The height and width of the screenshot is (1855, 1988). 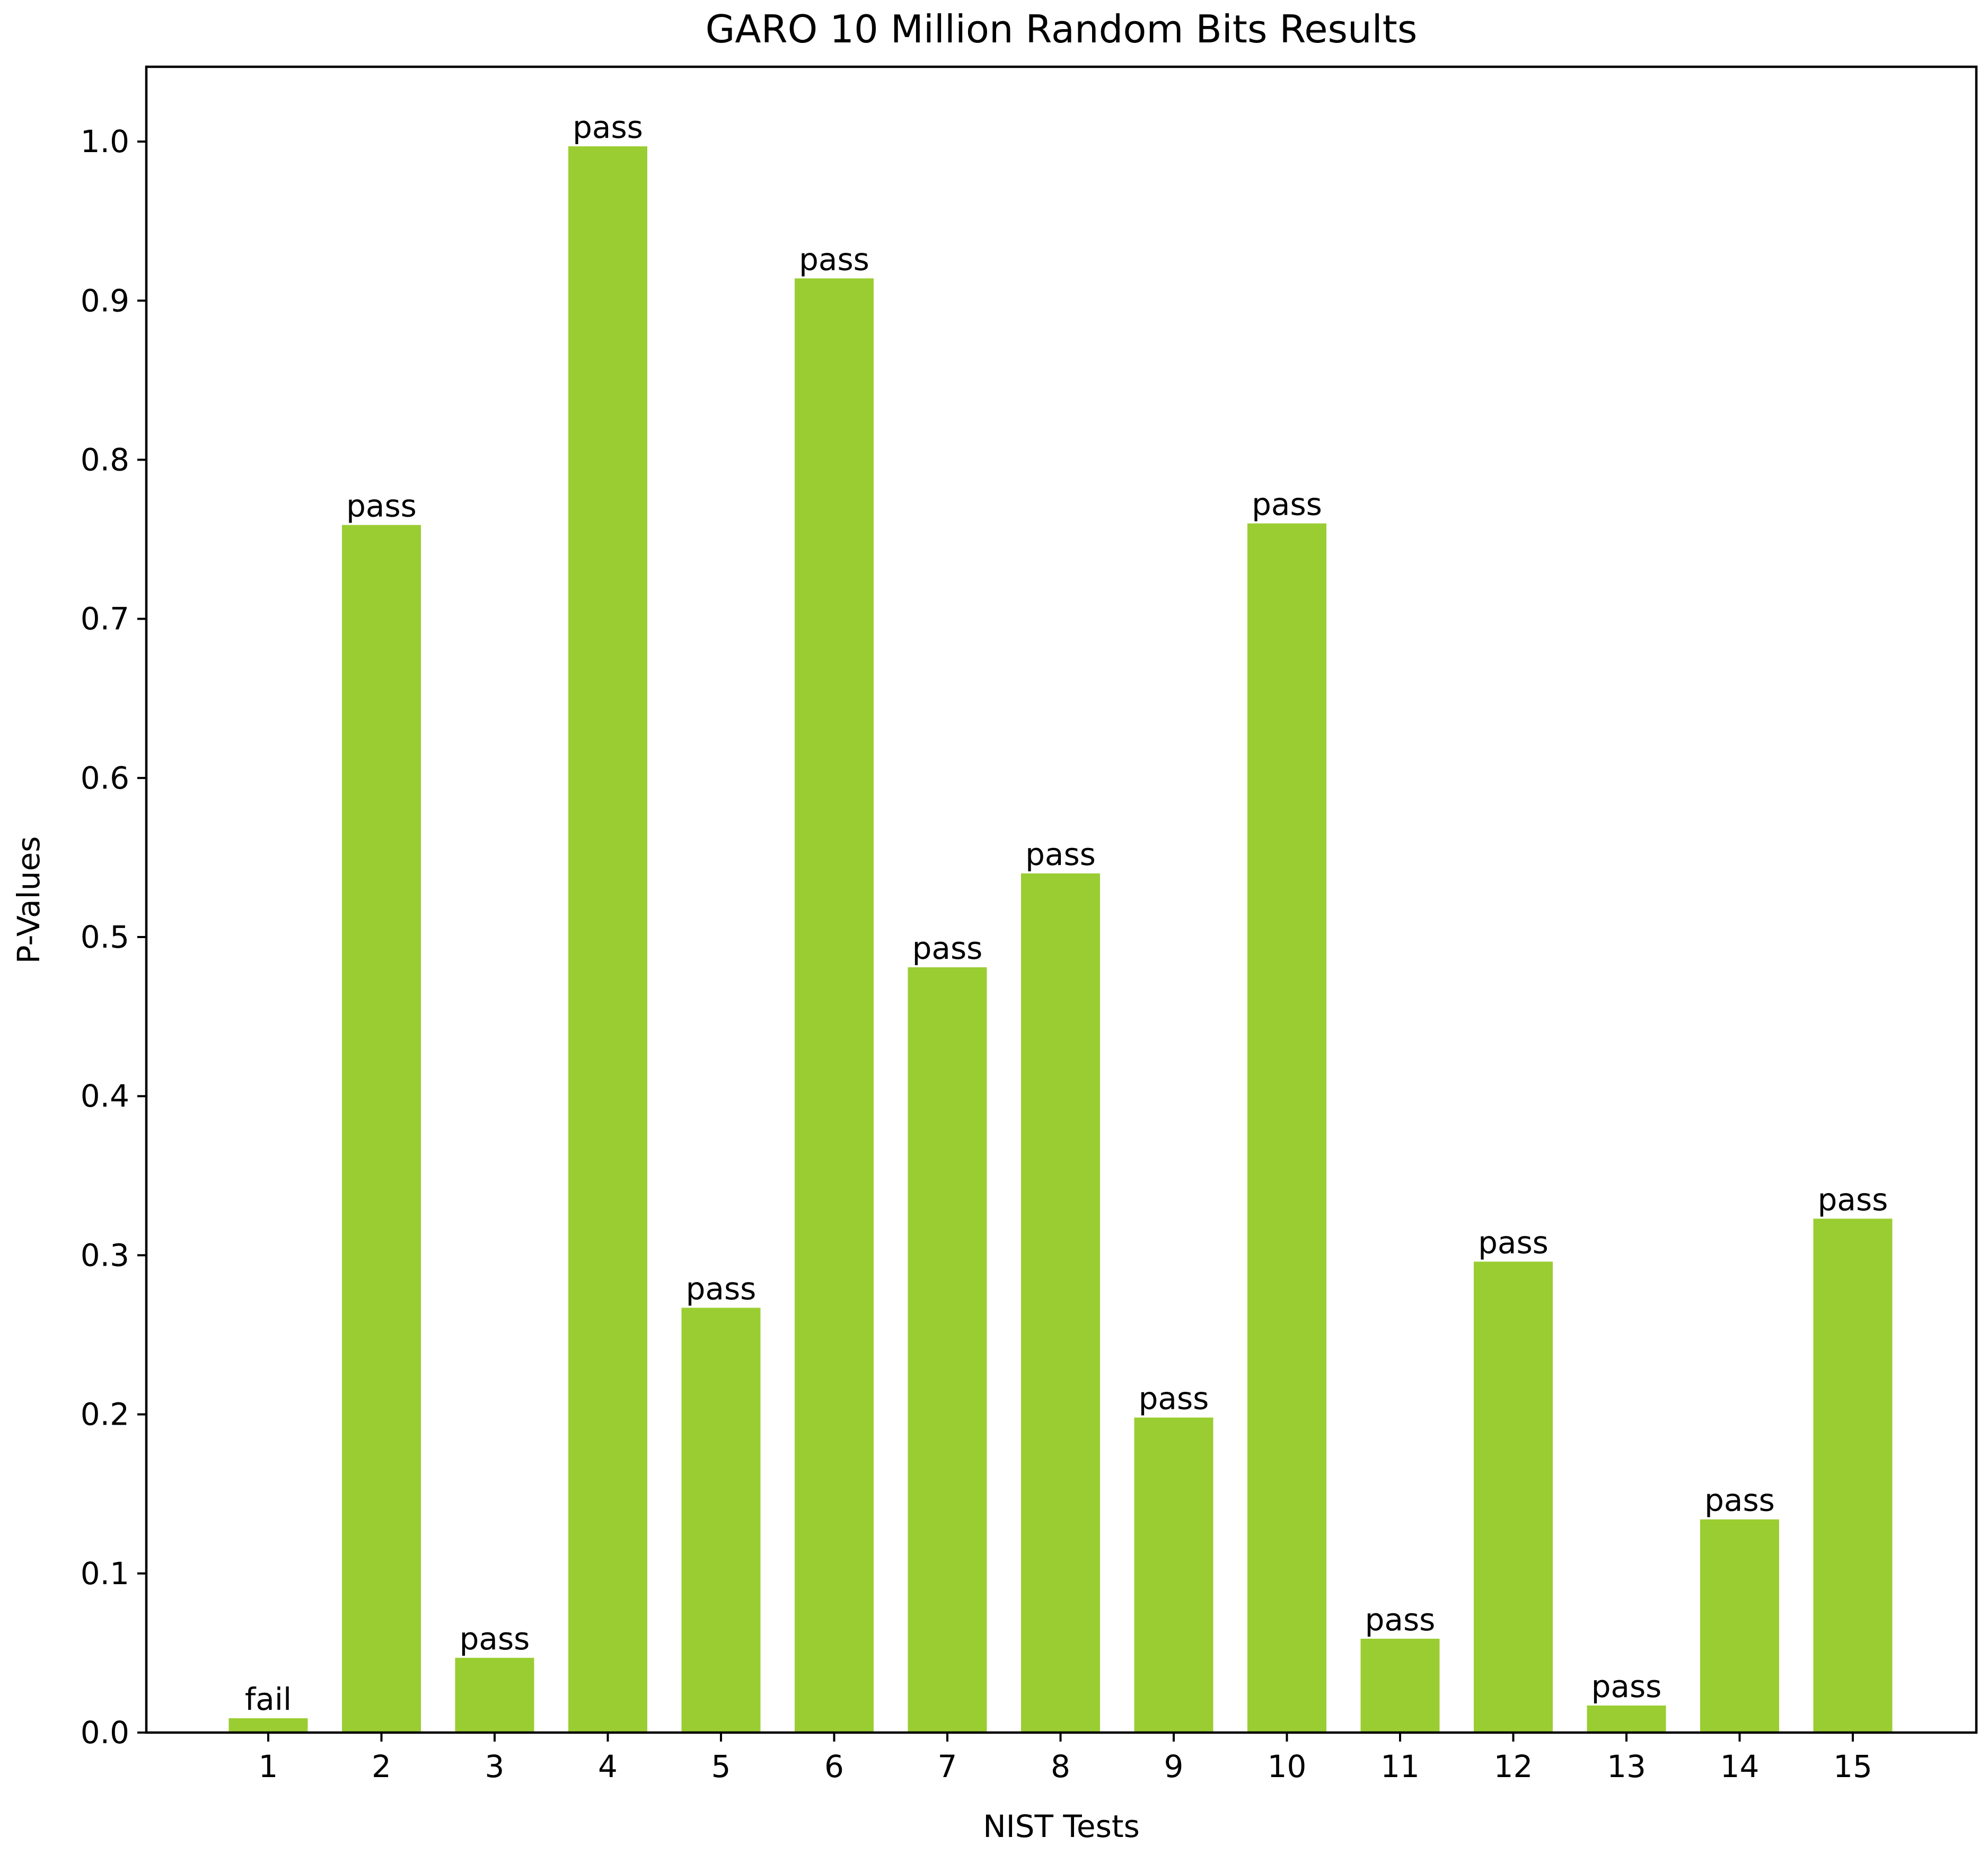 I want to click on bar-label-1: fail, so click(x=268, y=1699).